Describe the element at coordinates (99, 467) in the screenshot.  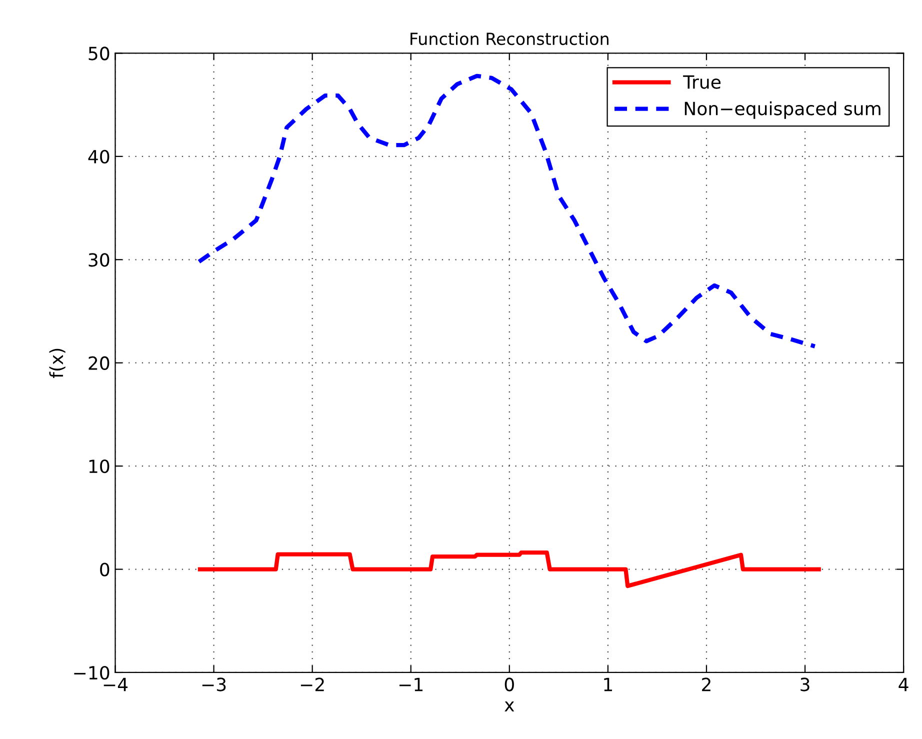
I see `y-tick-label: 10` at that location.